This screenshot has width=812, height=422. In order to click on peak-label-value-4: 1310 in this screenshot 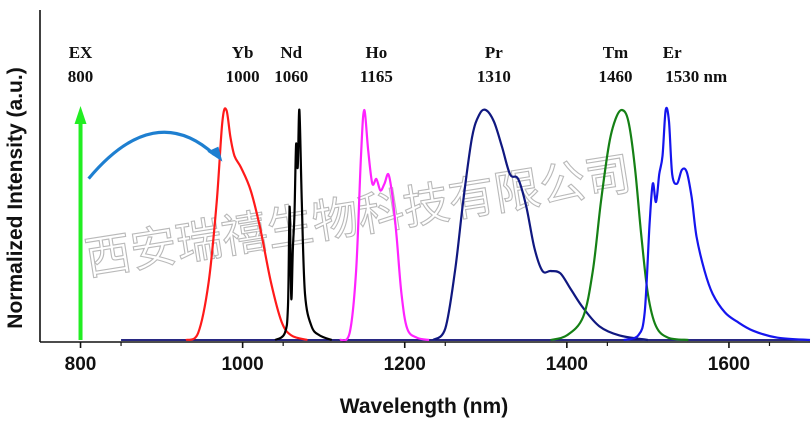, I will do `click(494, 76)`.